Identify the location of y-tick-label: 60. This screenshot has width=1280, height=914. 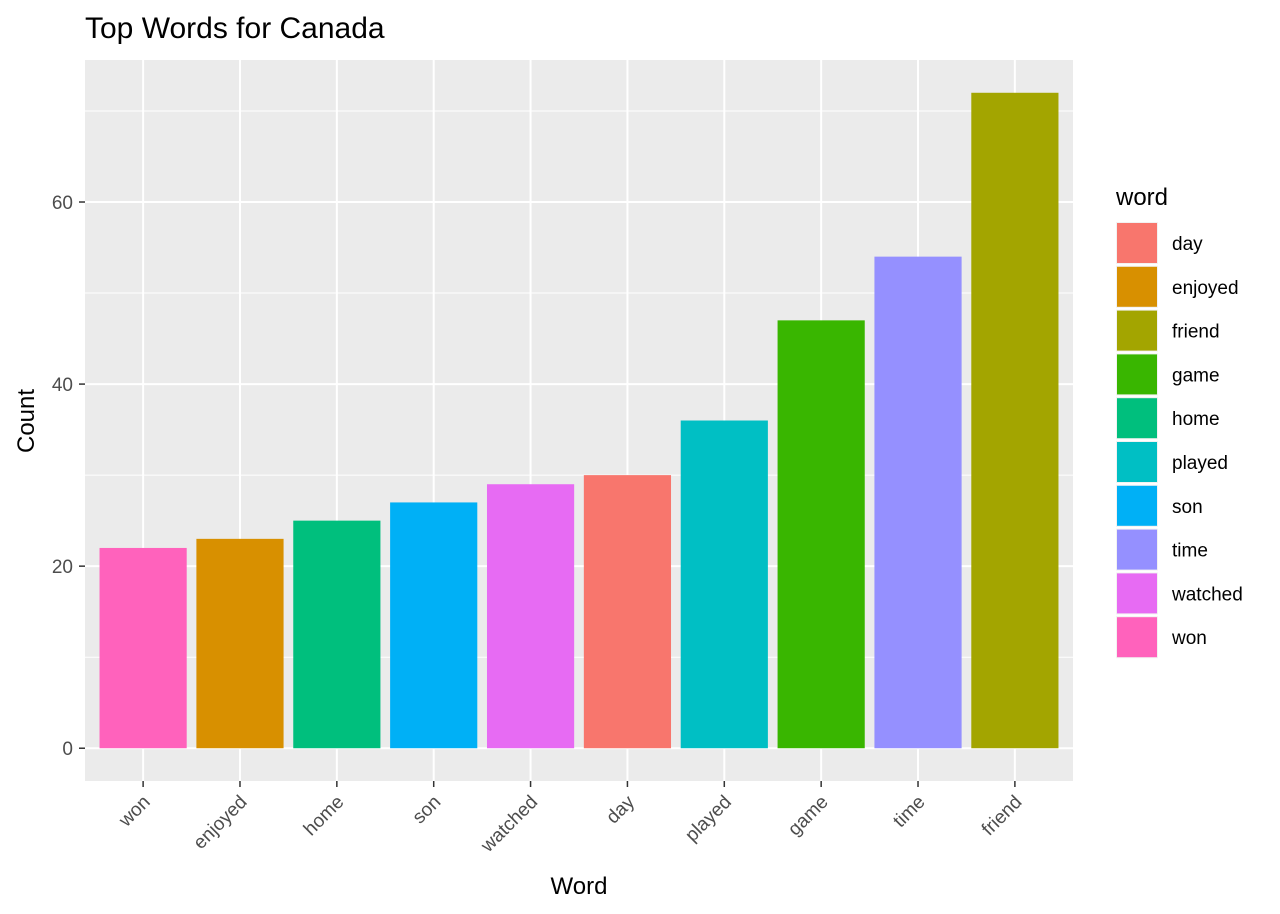
(62, 203).